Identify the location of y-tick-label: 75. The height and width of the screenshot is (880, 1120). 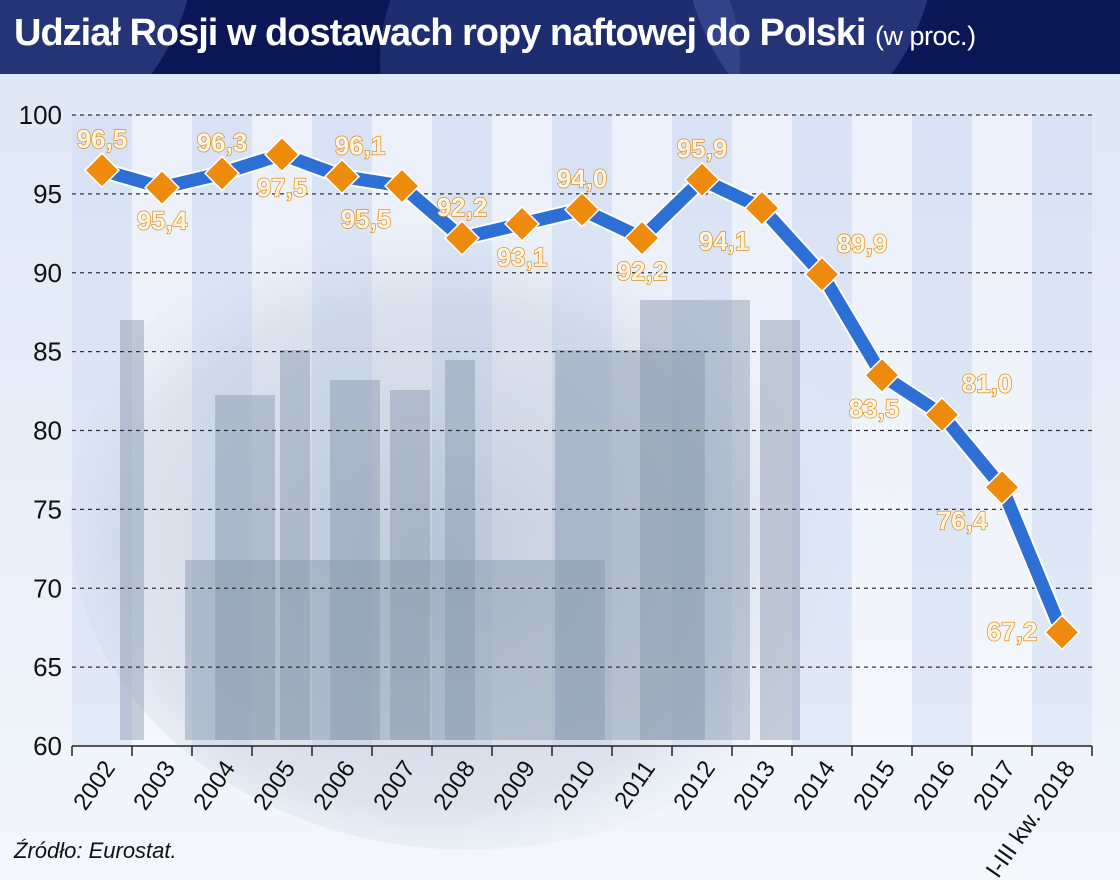
(47, 509).